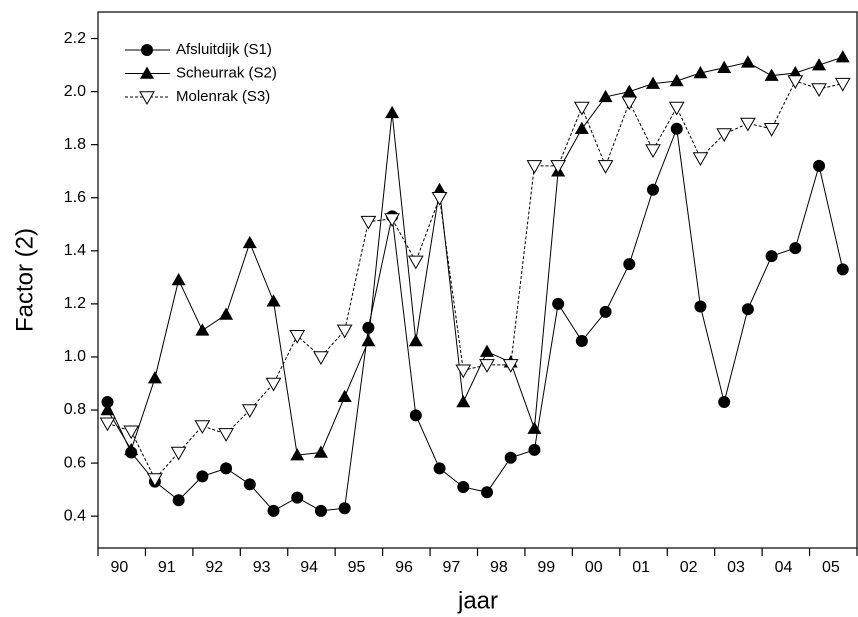 Image resolution: width=858 pixels, height=617 pixels. What do you see at coordinates (75, 197) in the screenshot?
I see `y-tick-label: 1.6` at bounding box center [75, 197].